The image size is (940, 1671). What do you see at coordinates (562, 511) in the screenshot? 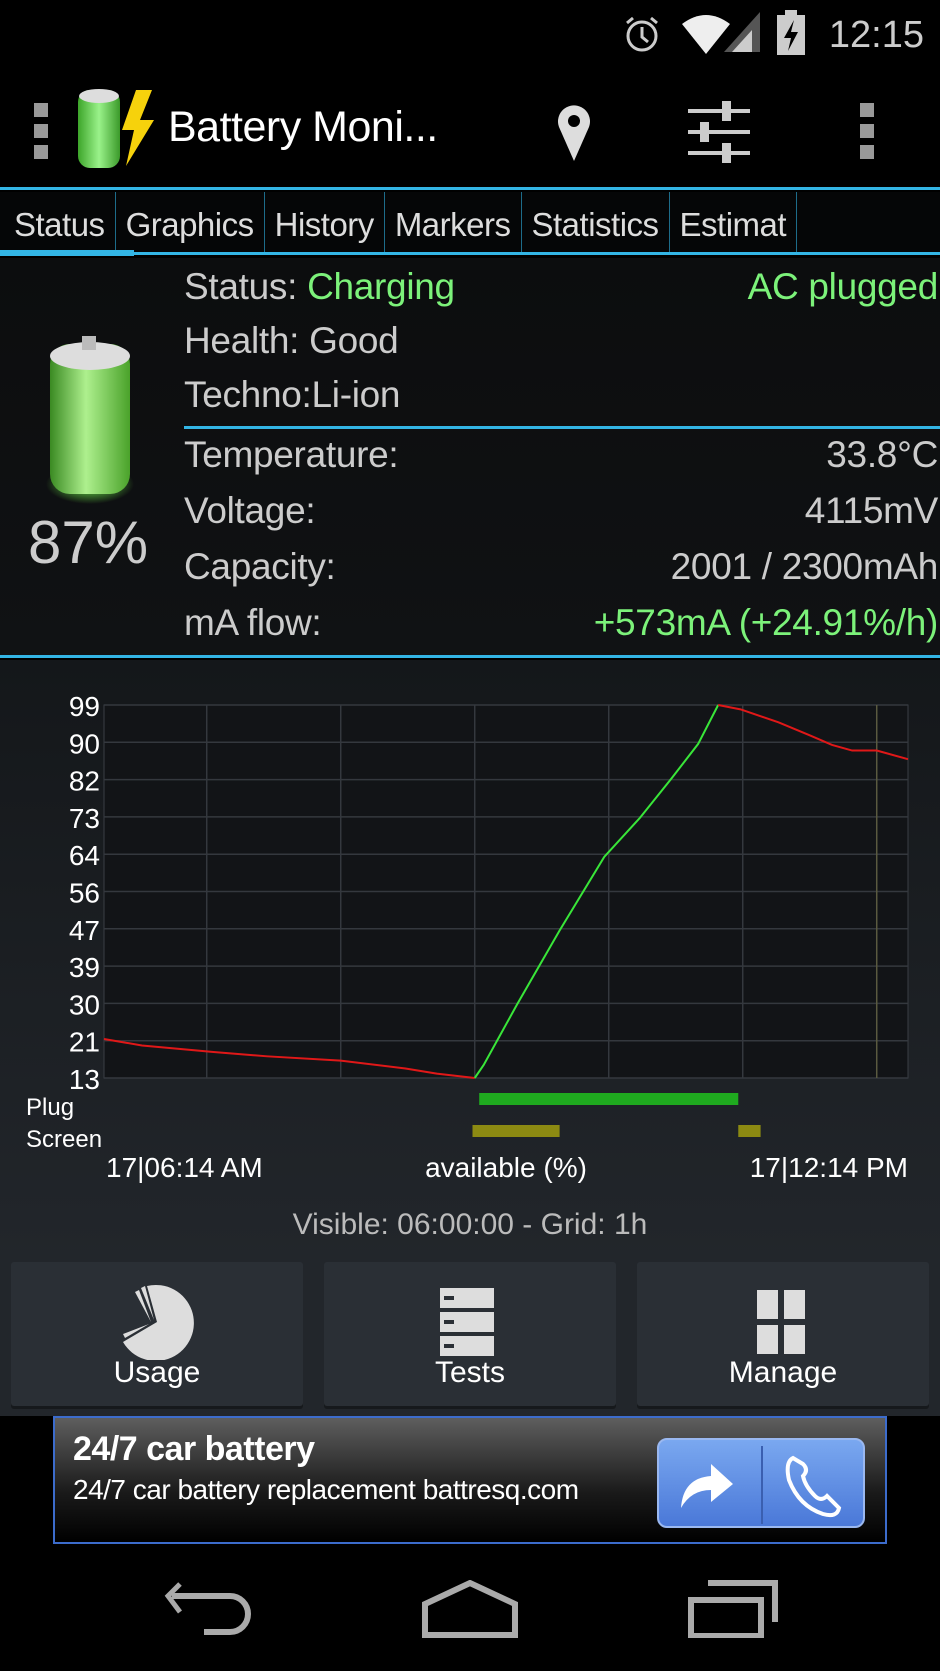
I see `voltage-row: Voltage: 4115mV` at bounding box center [562, 511].